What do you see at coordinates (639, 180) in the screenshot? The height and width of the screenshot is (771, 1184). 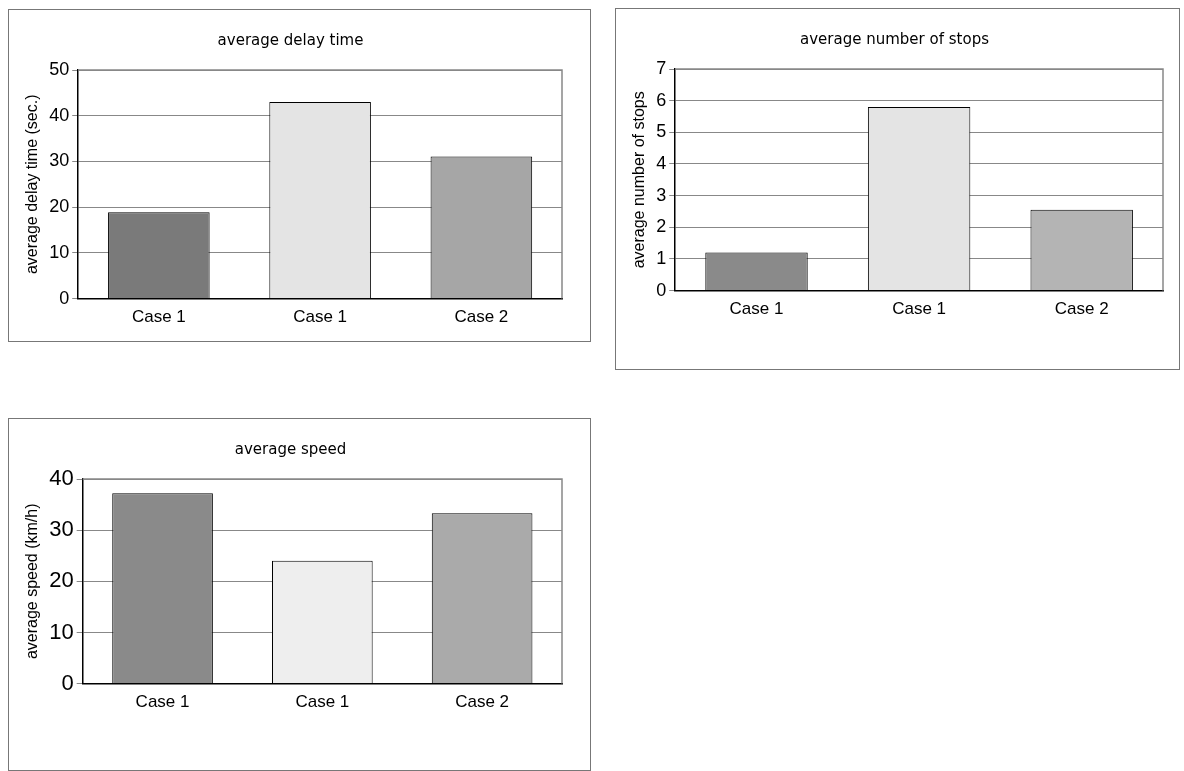 I see `y-axis-title: average number of stops` at bounding box center [639, 180].